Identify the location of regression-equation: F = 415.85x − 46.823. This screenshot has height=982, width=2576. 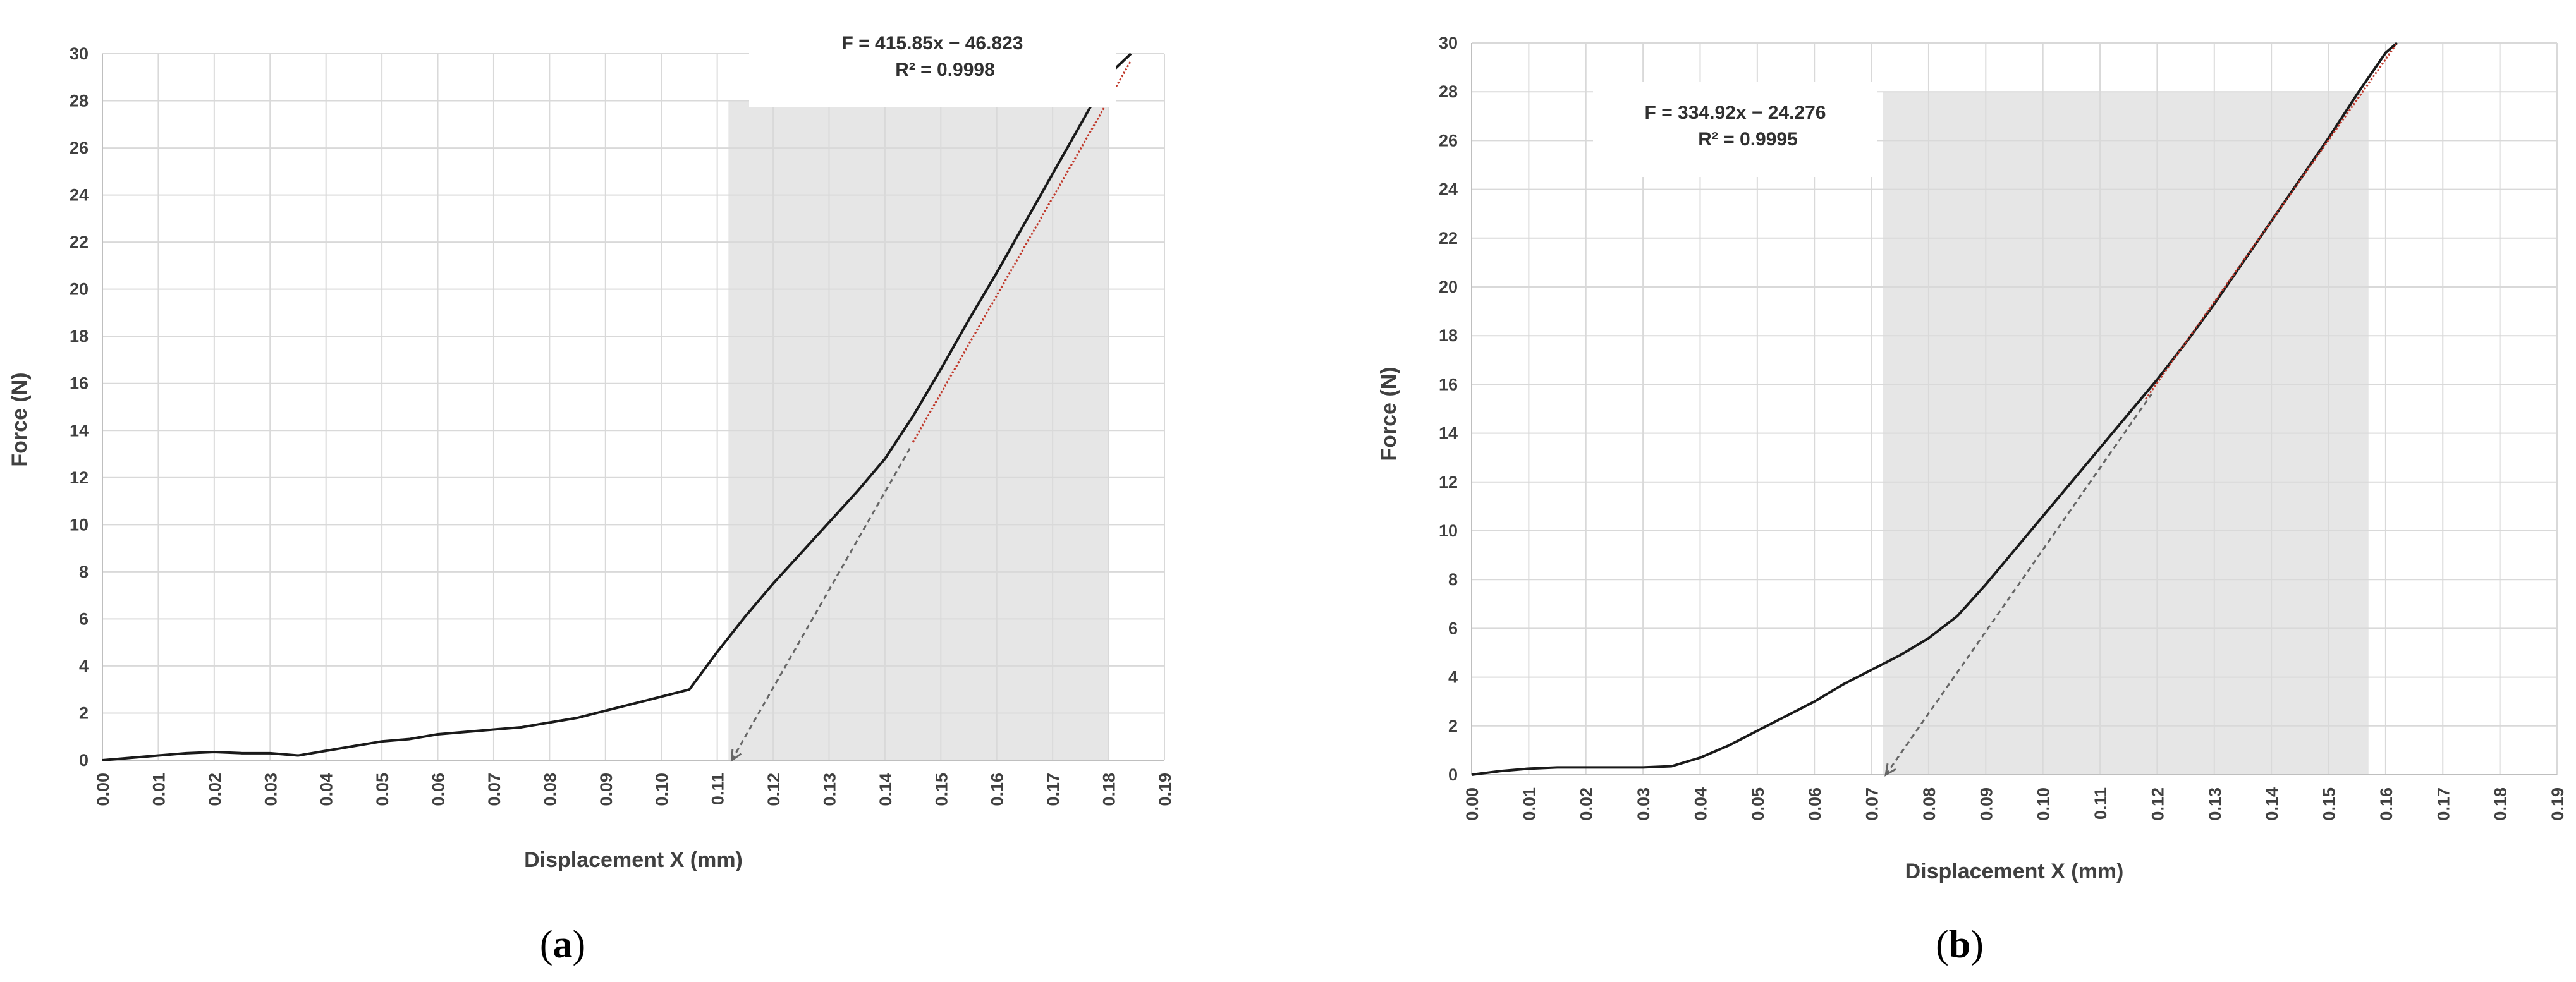
(932, 43).